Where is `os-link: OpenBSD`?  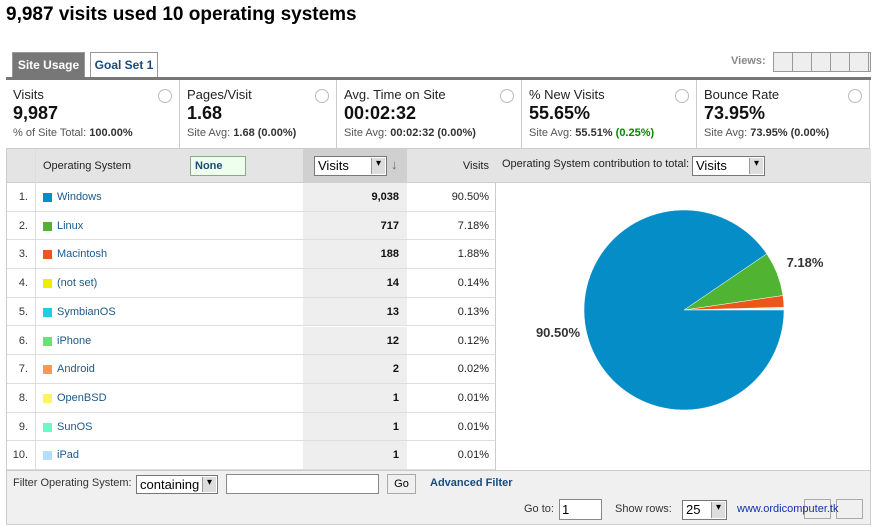 os-link: OpenBSD is located at coordinates (82, 397).